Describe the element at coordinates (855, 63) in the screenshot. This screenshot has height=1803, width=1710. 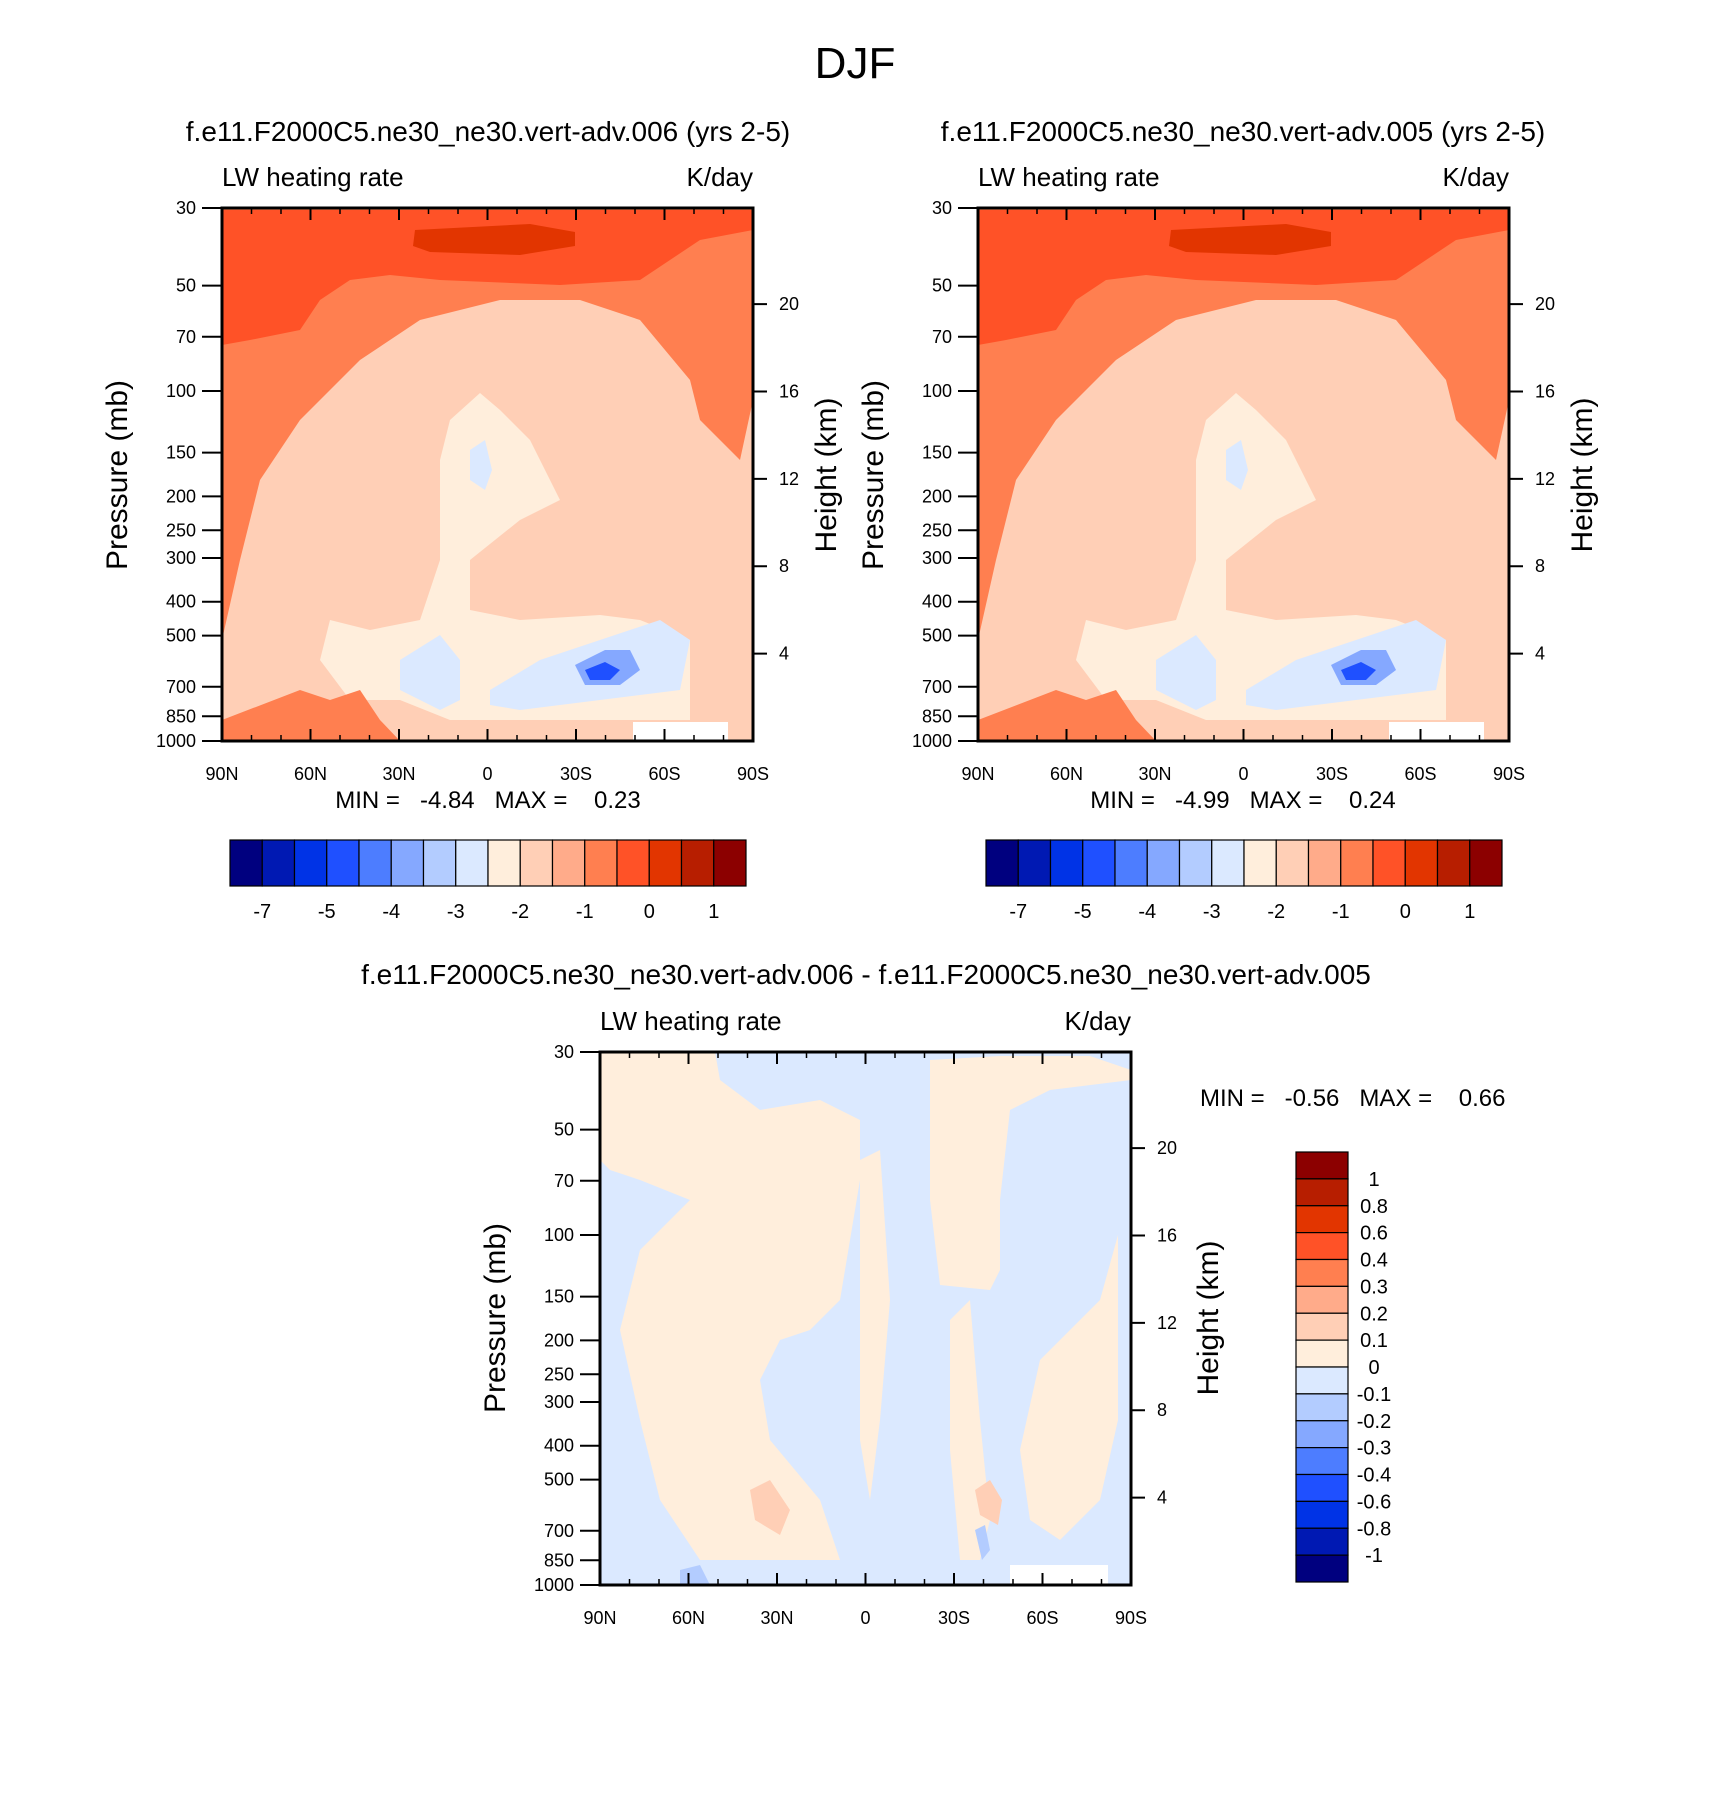
I see `figure-title: DJF` at that location.